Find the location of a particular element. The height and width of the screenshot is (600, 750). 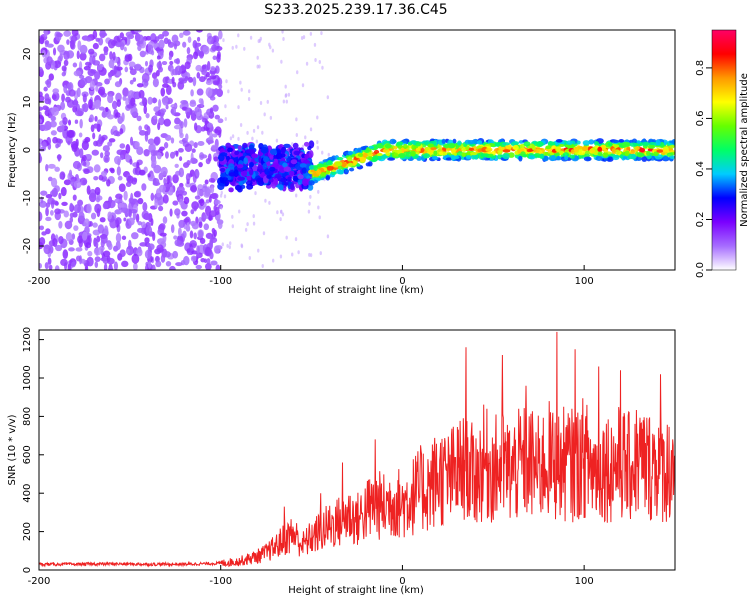

snr-y-axis-label: SNR (10 * v/v) is located at coordinates (12, 449).